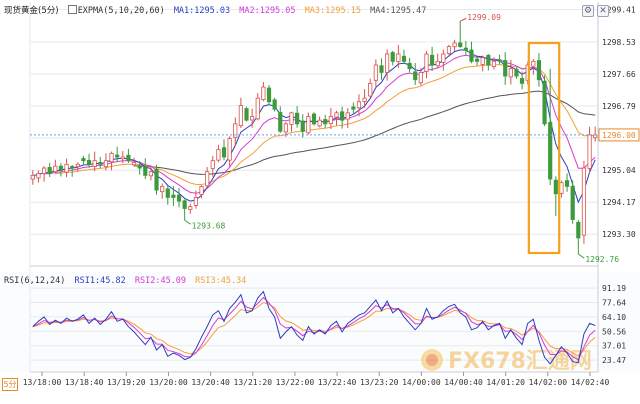 Image resolution: width=640 pixels, height=404 pixels. What do you see at coordinates (126, 382) in the screenshot?
I see `x-tick-label: 13/19:20` at bounding box center [126, 382].